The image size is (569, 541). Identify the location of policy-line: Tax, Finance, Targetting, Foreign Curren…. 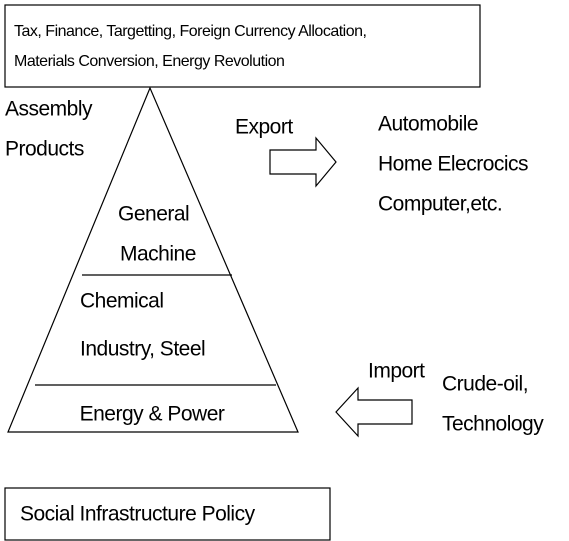
(190, 31).